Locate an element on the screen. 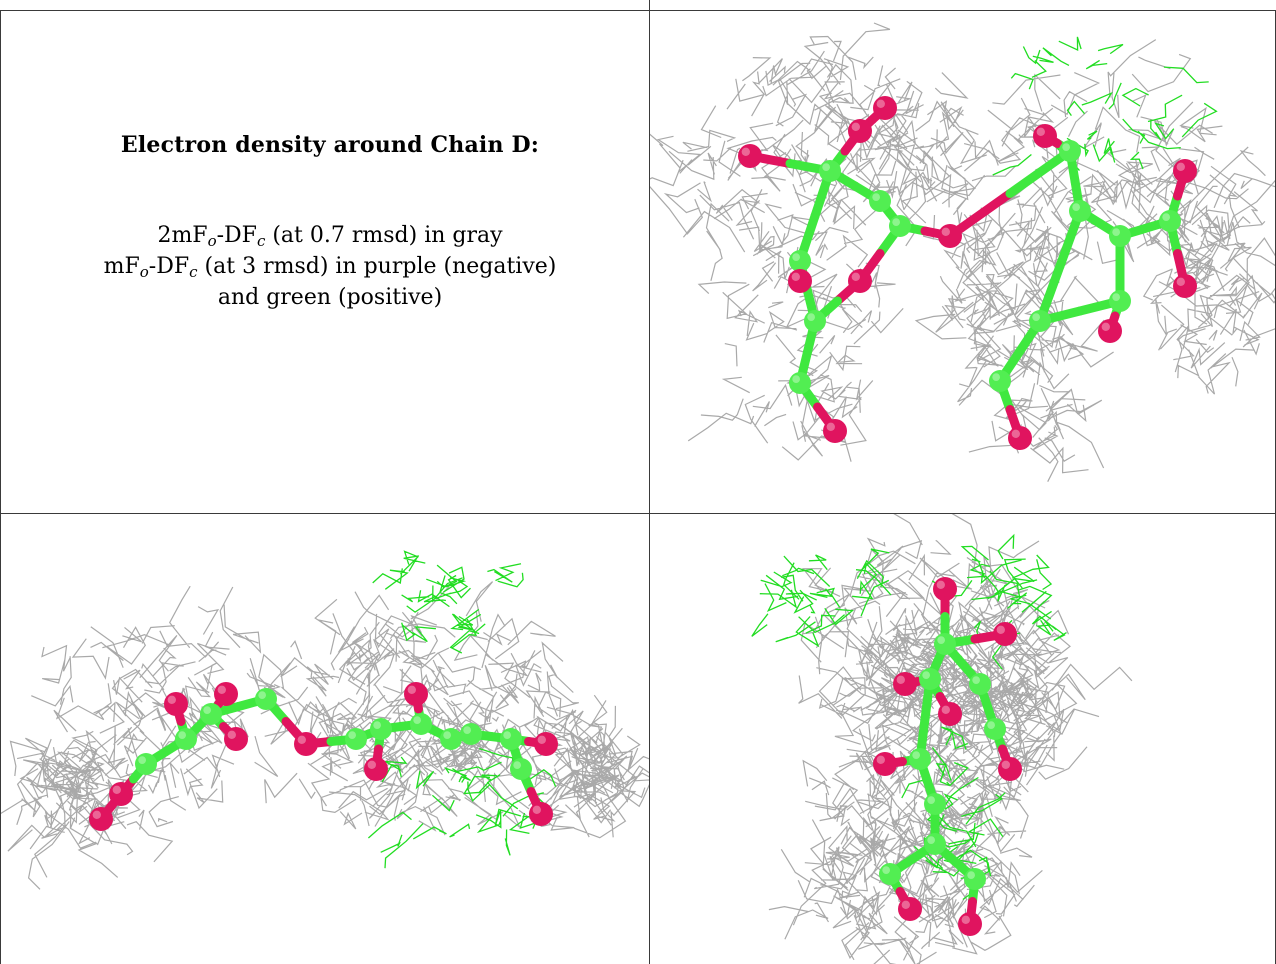 This screenshot has height=964, width=1276. legend-line-gray: 2mFo-DFc (at 0.7 rmsd) in gray is located at coordinates (330, 235).